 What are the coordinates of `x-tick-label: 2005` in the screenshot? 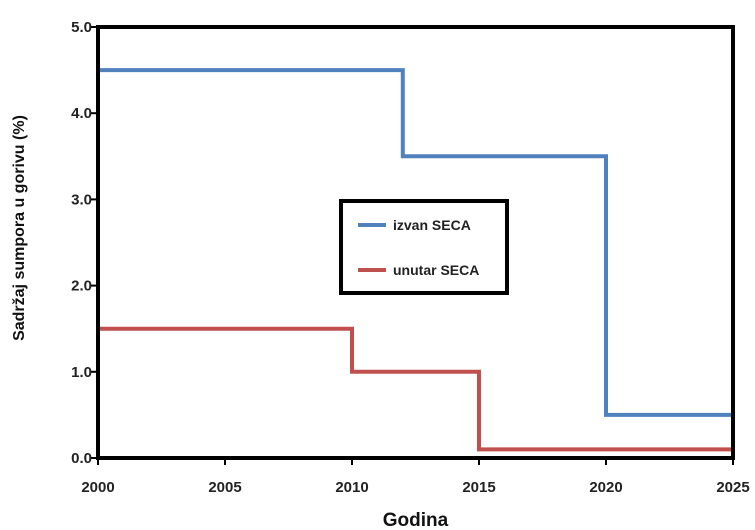 It's located at (224, 487).